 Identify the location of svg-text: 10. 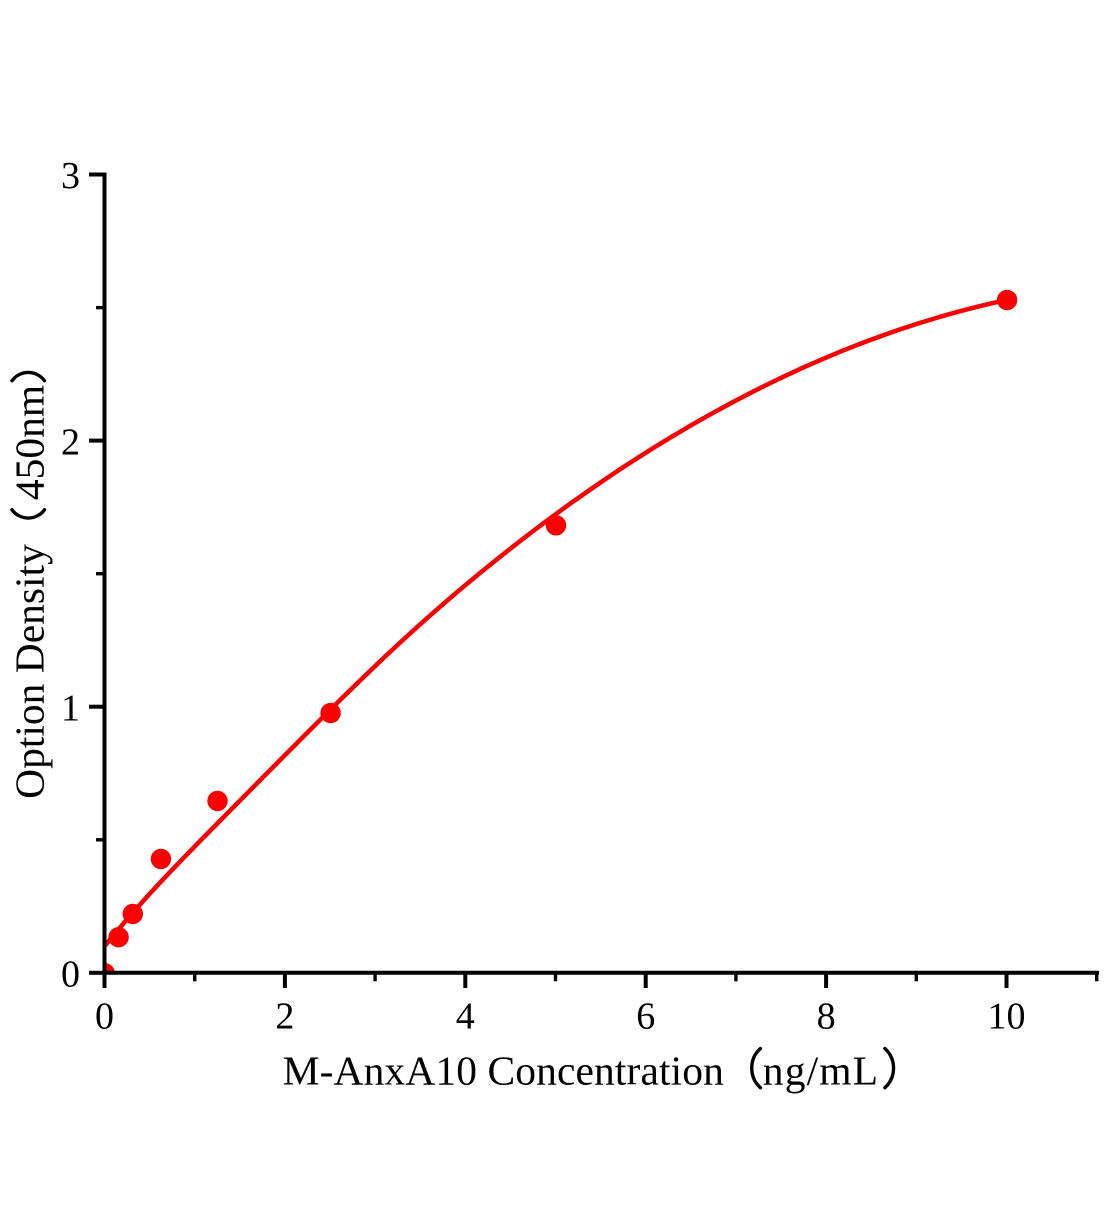
(1007, 1017).